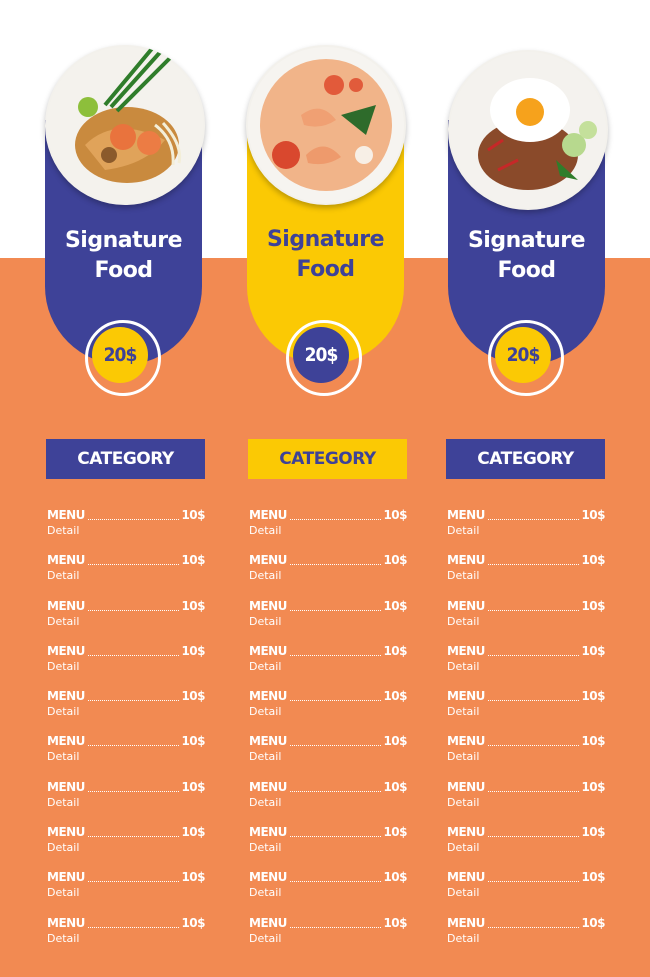  I want to click on price-badge-ring: 20$, so click(324, 358).